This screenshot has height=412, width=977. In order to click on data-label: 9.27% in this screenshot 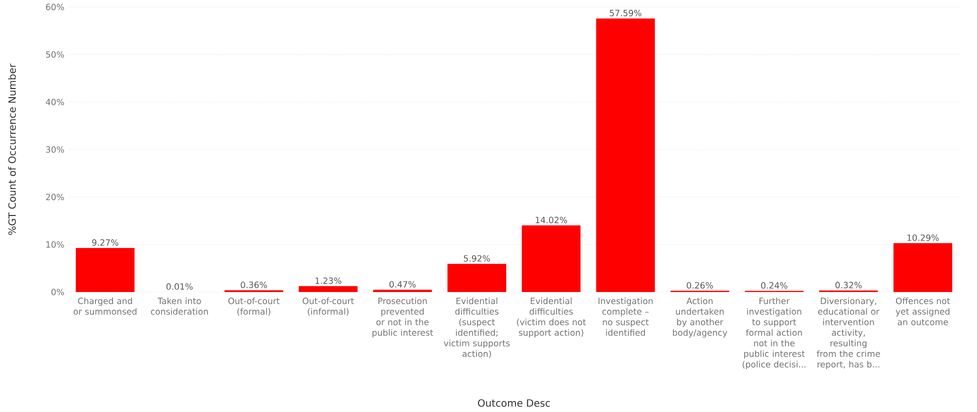, I will do `click(105, 242)`.